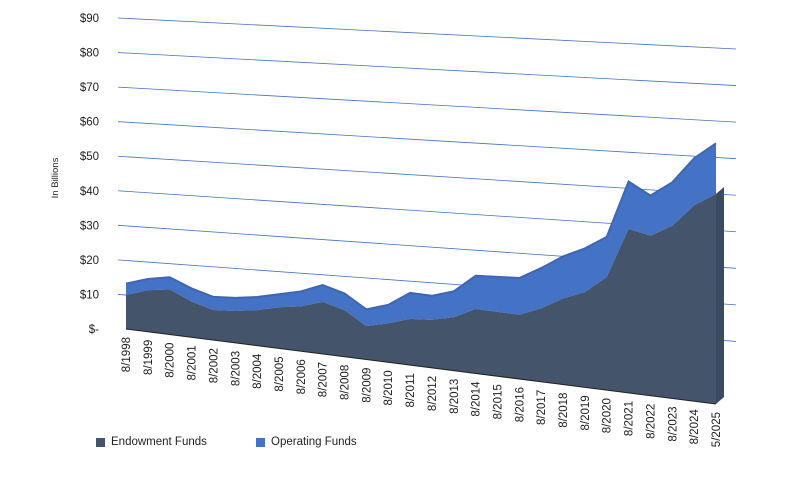 This screenshot has height=482, width=800. I want to click on x-tick-label: 8/2022, so click(651, 421).